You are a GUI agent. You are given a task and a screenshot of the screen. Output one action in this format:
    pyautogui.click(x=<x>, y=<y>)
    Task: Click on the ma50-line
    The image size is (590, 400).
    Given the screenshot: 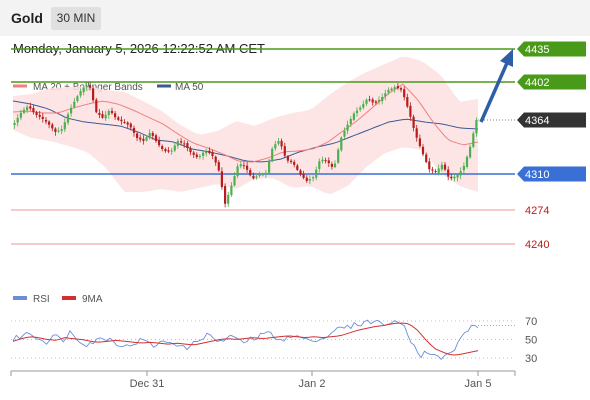 What is the action you would take?
    pyautogui.click(x=245, y=131)
    